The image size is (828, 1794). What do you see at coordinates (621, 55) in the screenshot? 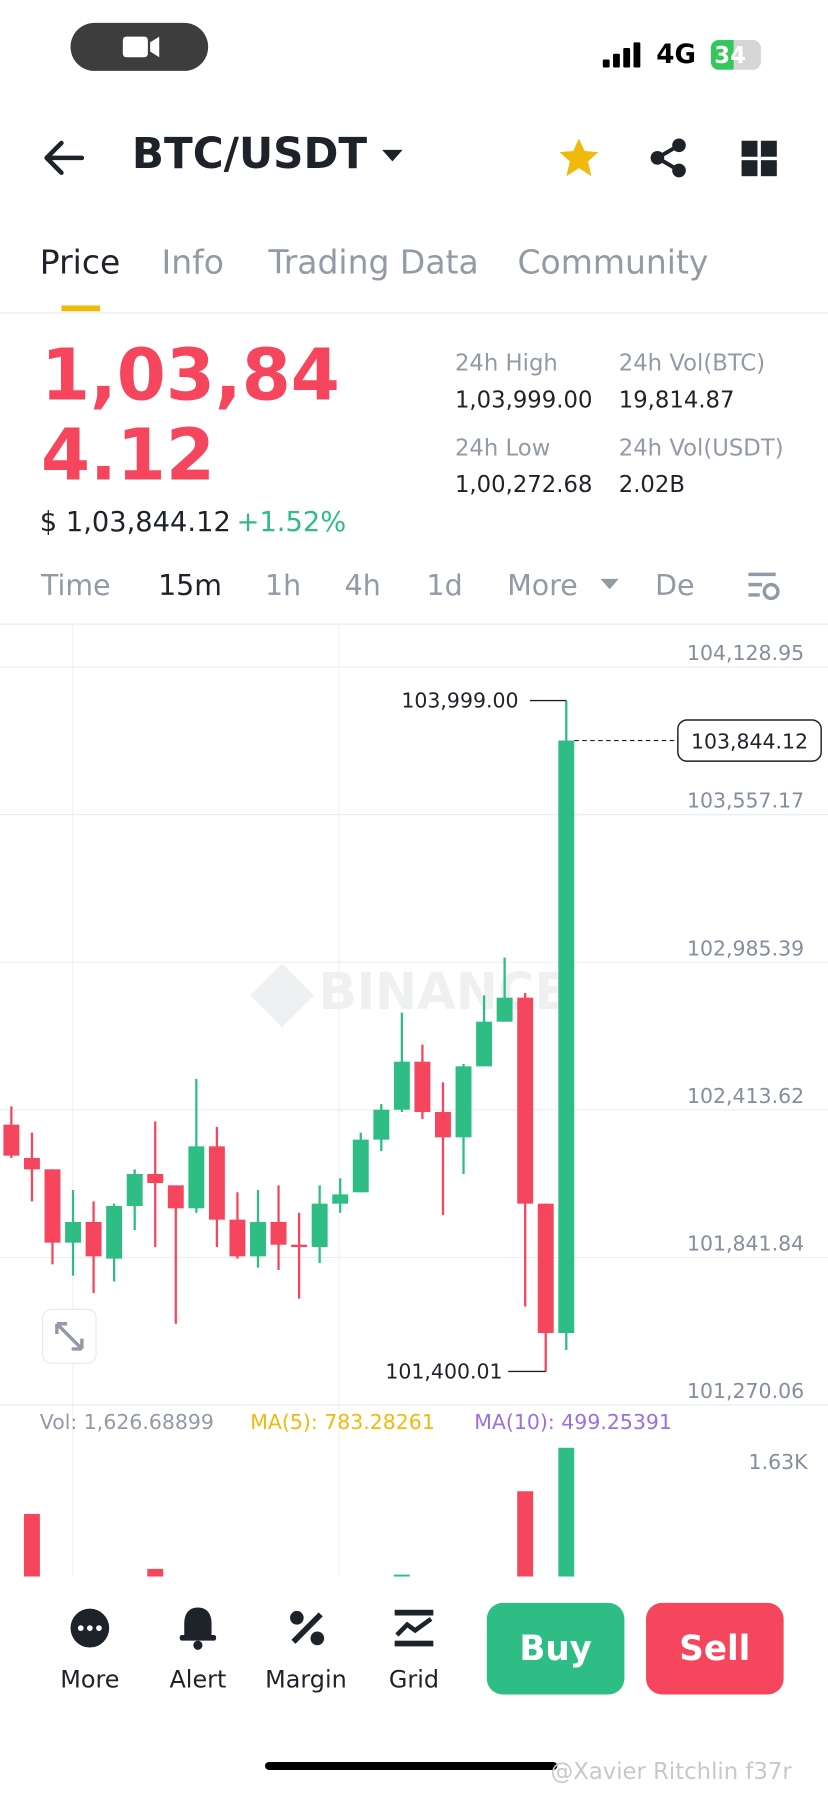
I see `signal-icon` at bounding box center [621, 55].